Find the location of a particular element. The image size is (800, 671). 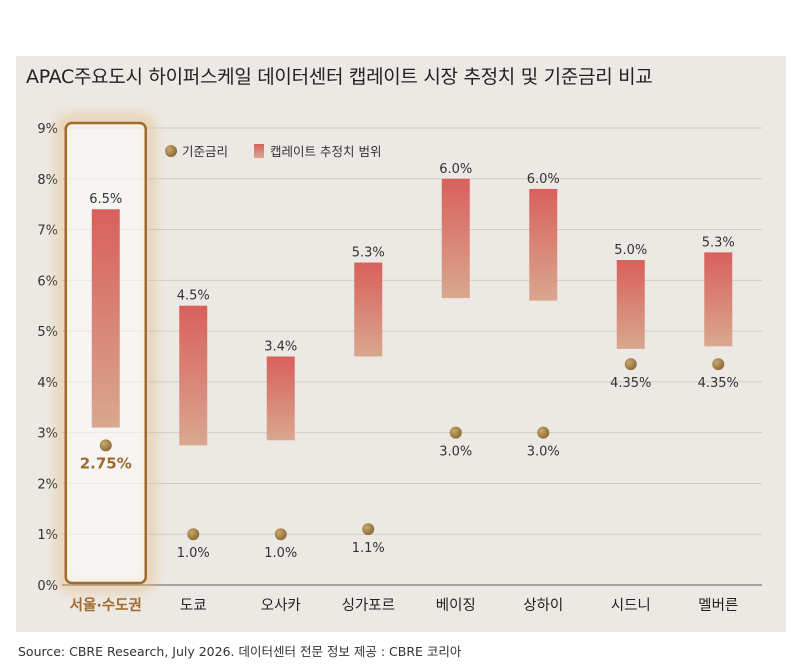

range-label: 6.5% is located at coordinates (105, 199).